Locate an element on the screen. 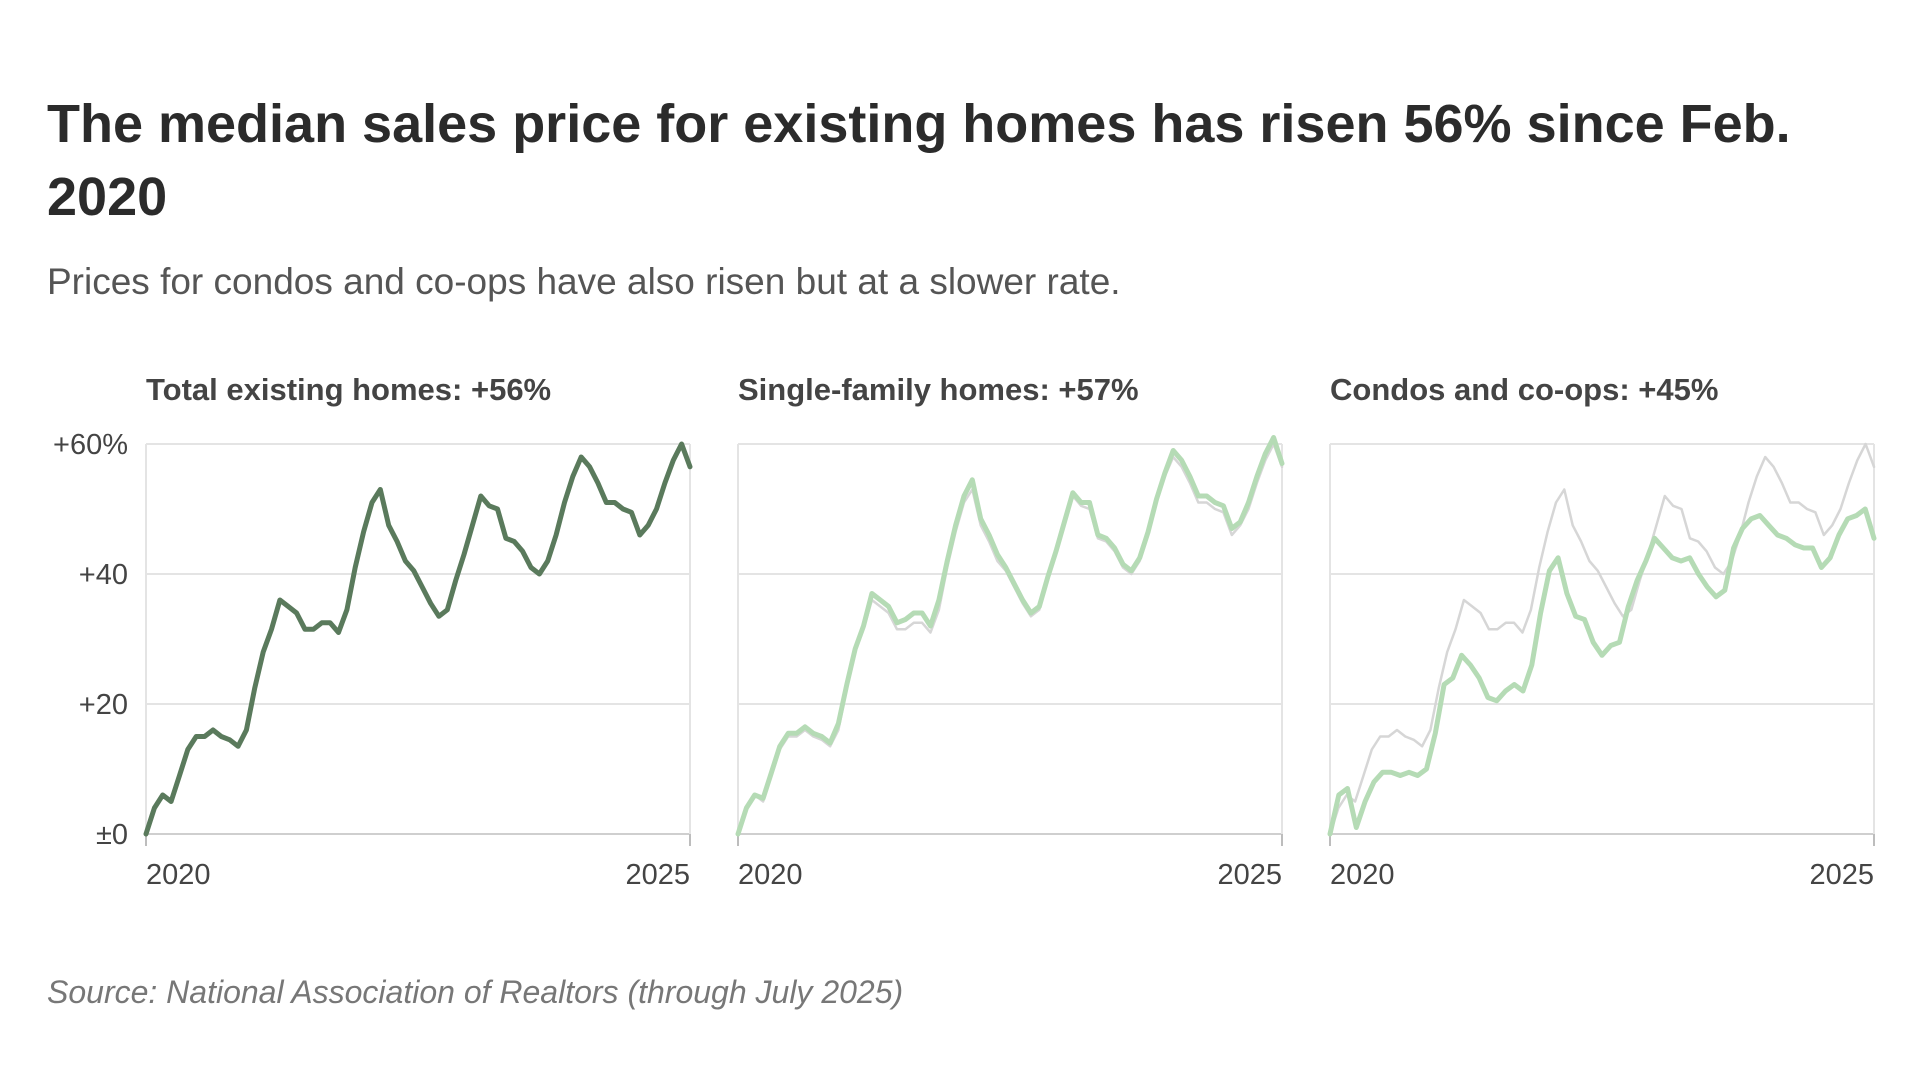 This screenshot has height=1079, width=1920. y-tick-label: ±0 is located at coordinates (112, 835).